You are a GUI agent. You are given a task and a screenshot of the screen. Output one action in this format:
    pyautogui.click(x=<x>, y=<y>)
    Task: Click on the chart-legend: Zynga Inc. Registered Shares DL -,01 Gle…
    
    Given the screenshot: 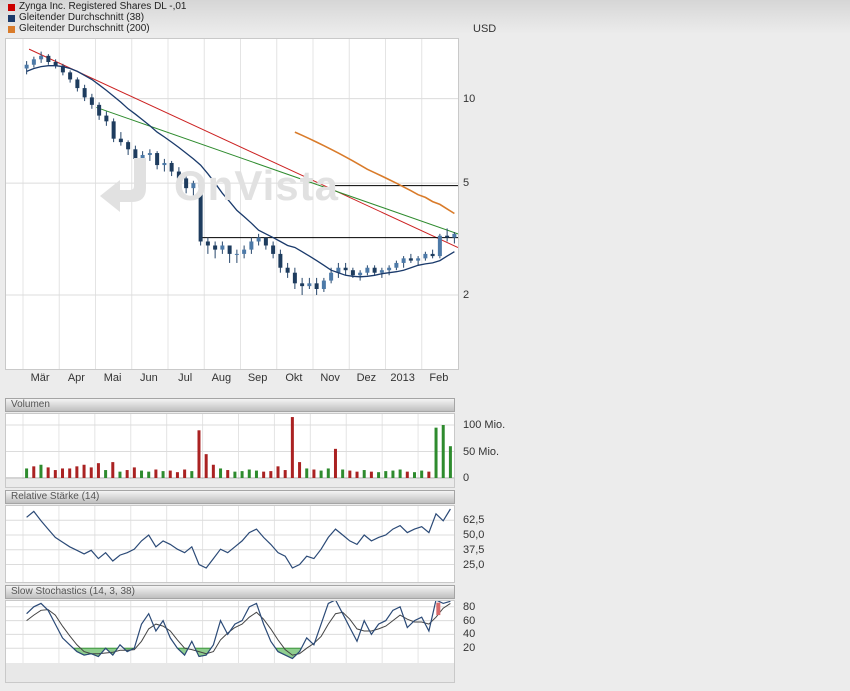 What is the action you would take?
    pyautogui.click(x=97, y=18)
    